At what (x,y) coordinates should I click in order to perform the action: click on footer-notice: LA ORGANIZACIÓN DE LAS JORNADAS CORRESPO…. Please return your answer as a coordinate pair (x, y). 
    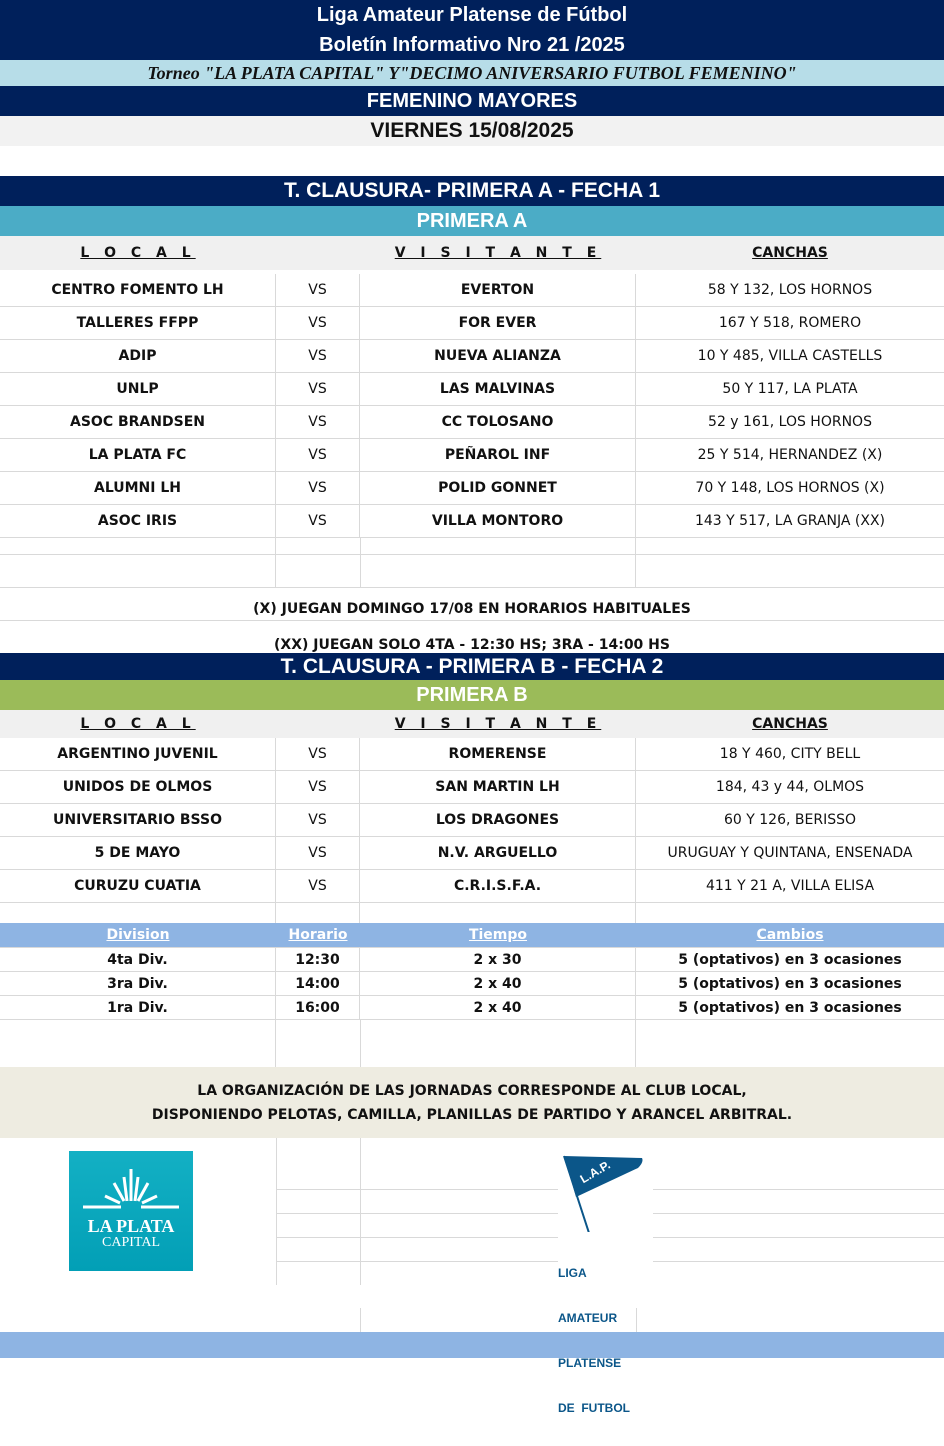
    Looking at the image, I should click on (472, 1102).